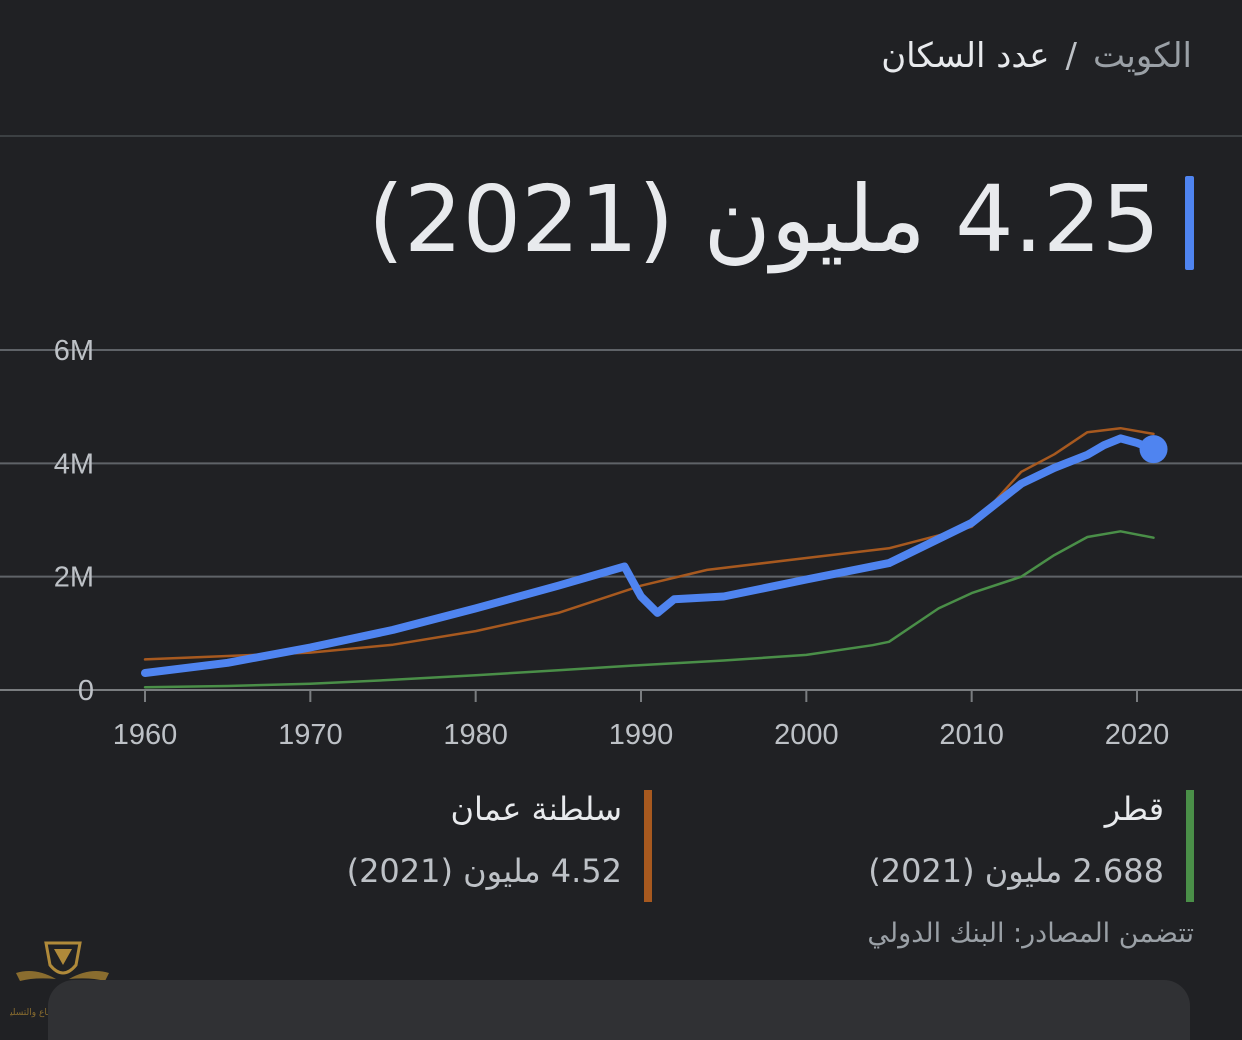  I want to click on x-axis-ticks: 1960 1970 1980 1990 2000 2010 2020, so click(641, 720).